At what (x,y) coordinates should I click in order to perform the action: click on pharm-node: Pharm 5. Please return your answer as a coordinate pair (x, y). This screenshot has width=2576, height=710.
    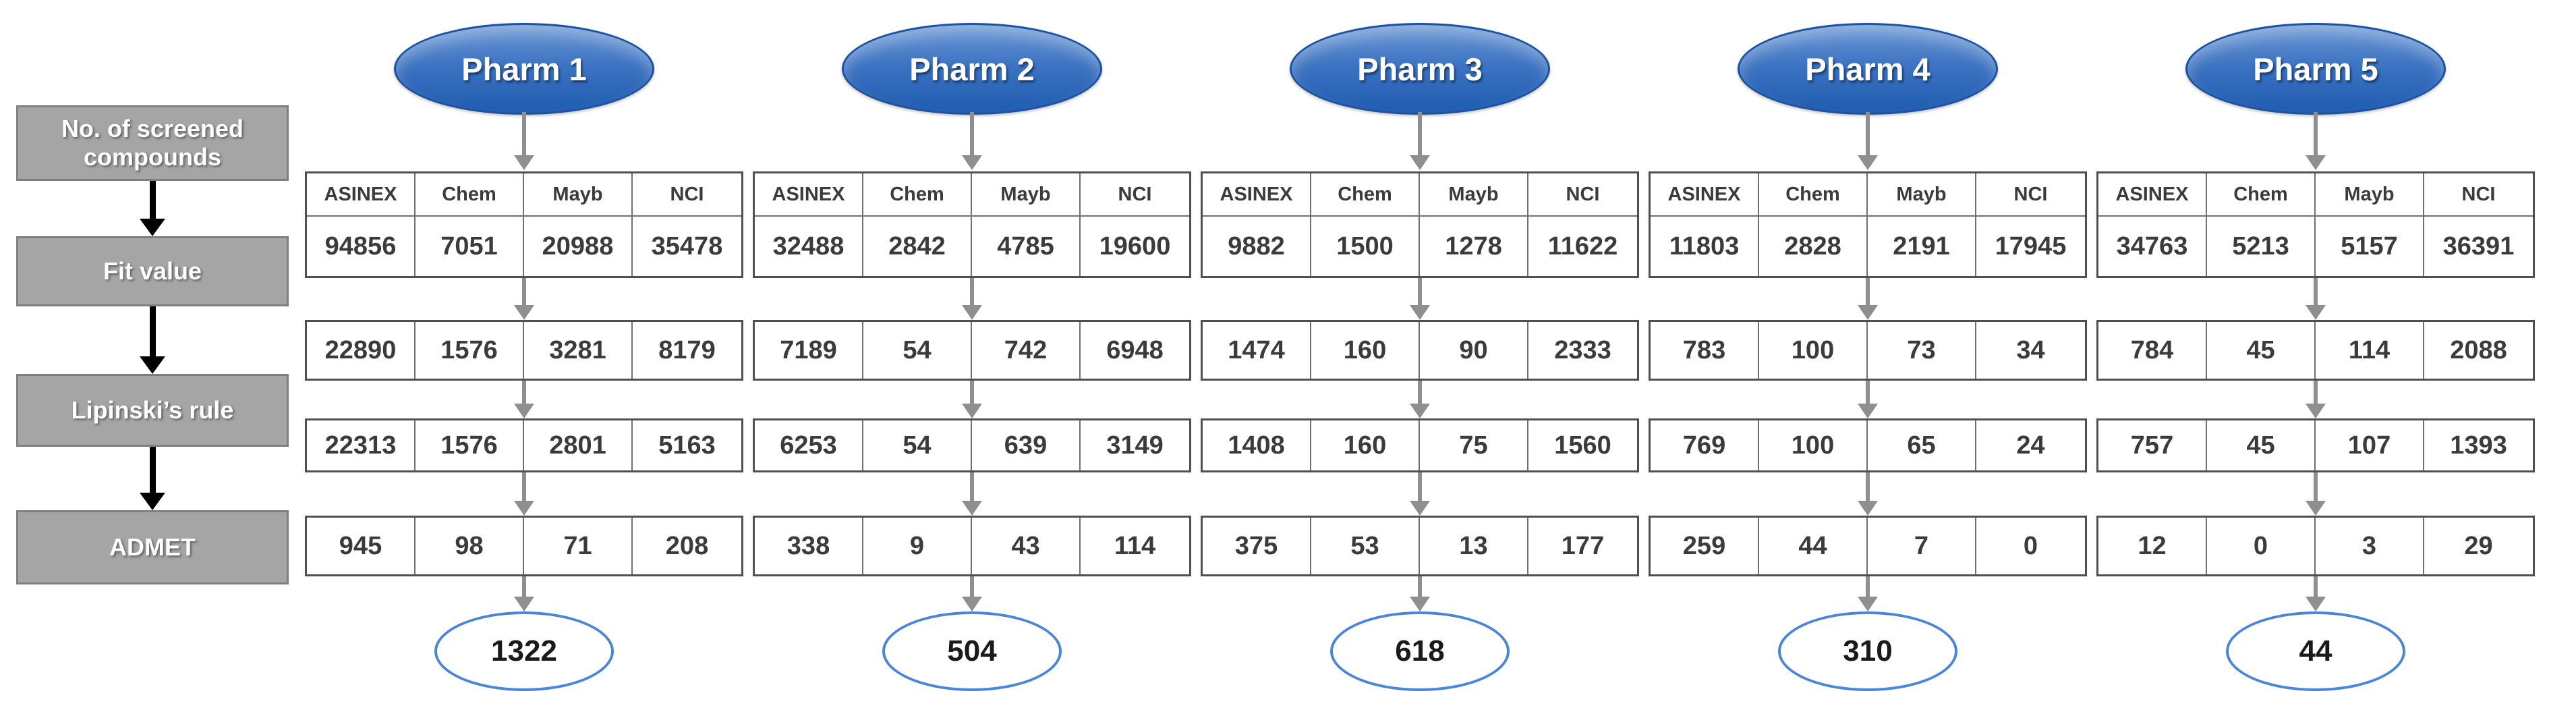
    Looking at the image, I should click on (2315, 69).